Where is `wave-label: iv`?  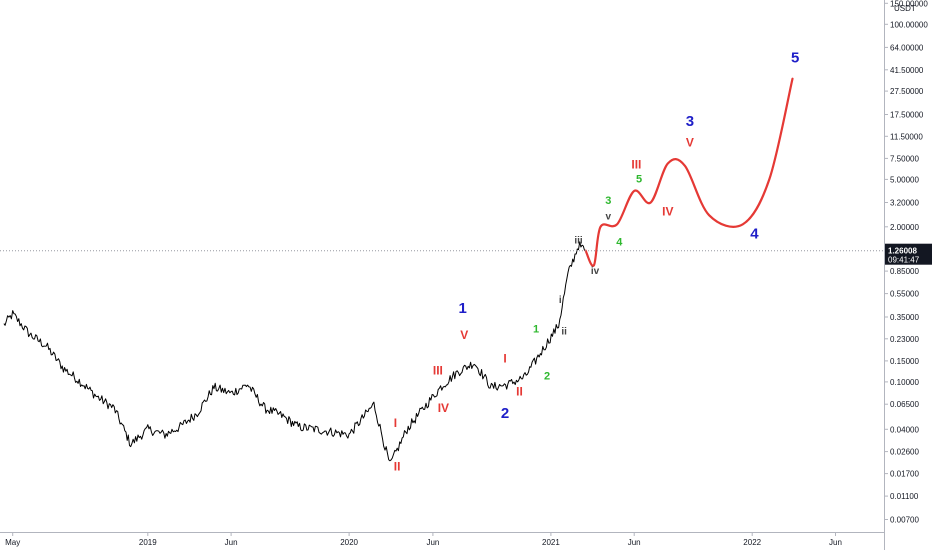 wave-label: iv is located at coordinates (595, 271).